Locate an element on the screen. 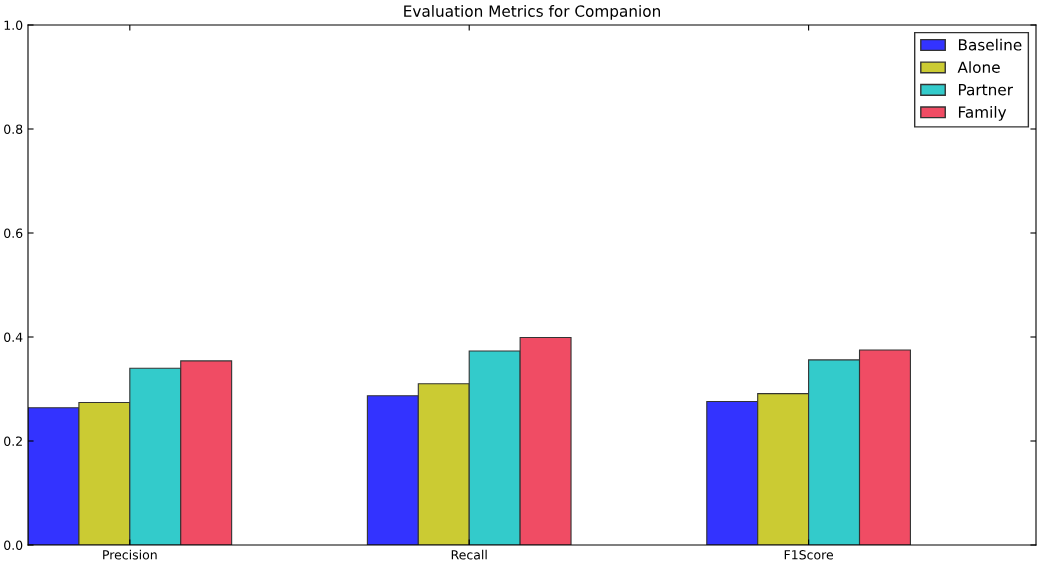  chart-title: Evaluation Metrics for Companion is located at coordinates (532, 12).